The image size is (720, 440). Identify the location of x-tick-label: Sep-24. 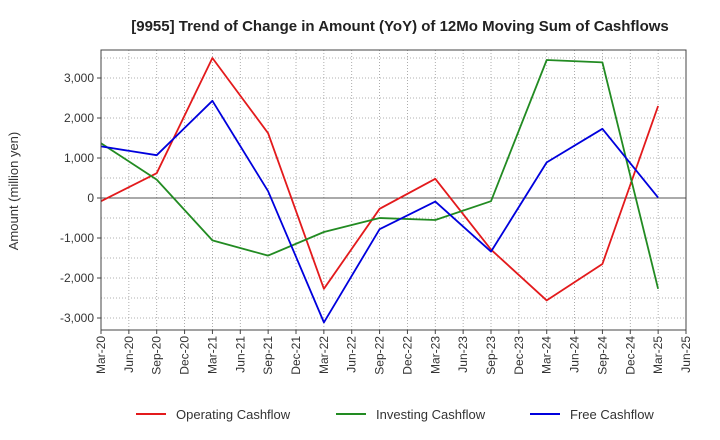
(602, 355).